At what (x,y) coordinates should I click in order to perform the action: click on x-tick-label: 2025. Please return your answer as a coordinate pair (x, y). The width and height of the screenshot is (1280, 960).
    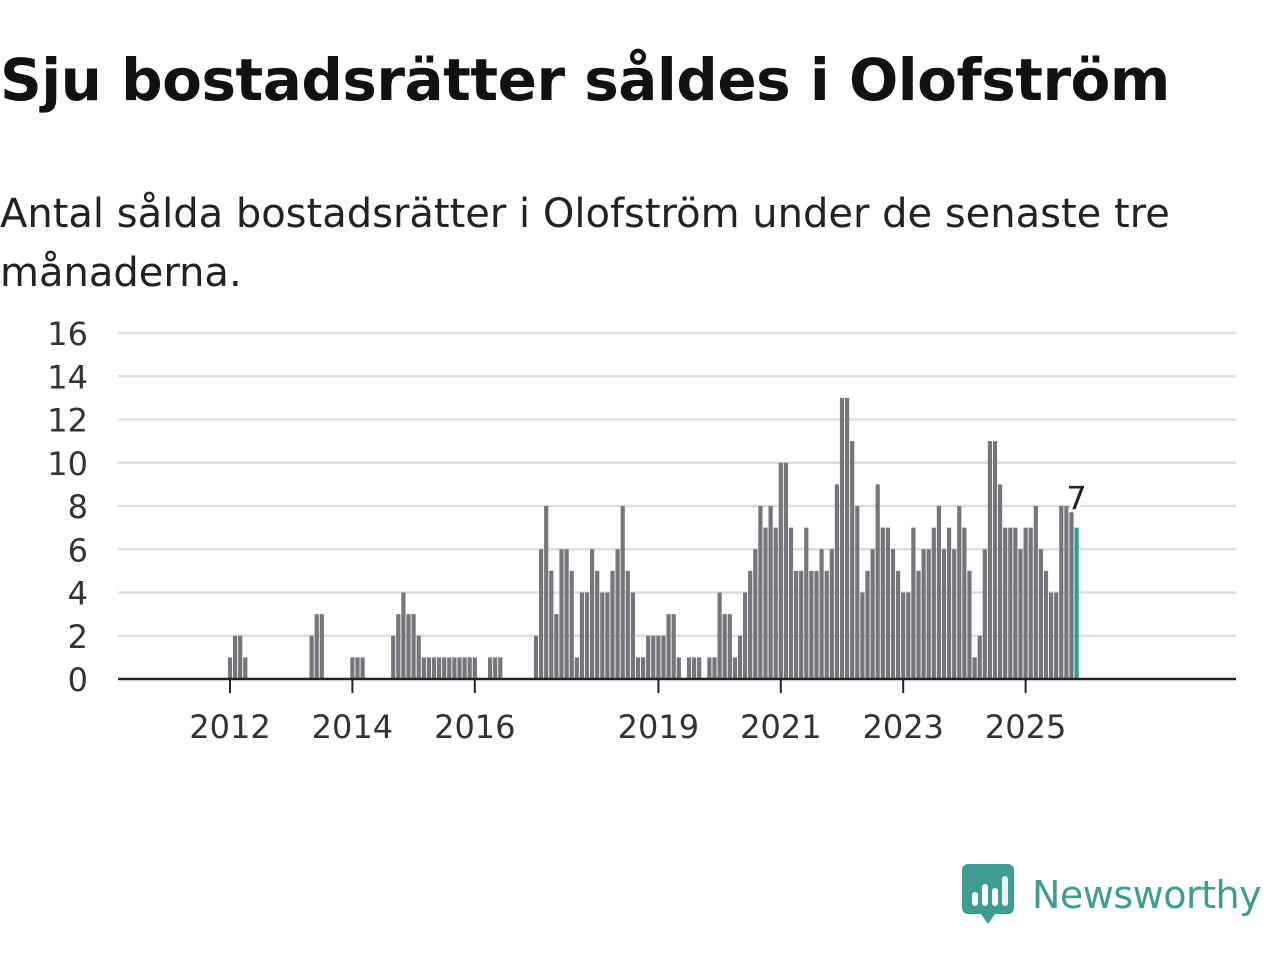
    Looking at the image, I should click on (1025, 727).